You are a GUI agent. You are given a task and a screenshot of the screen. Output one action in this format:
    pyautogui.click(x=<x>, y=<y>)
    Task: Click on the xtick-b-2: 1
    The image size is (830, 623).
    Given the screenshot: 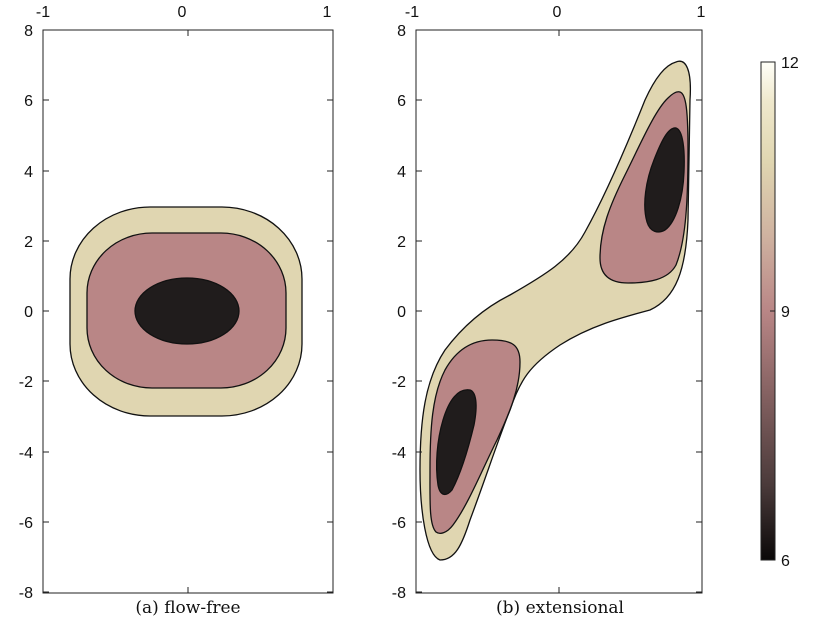 What is the action you would take?
    pyautogui.click(x=701, y=12)
    